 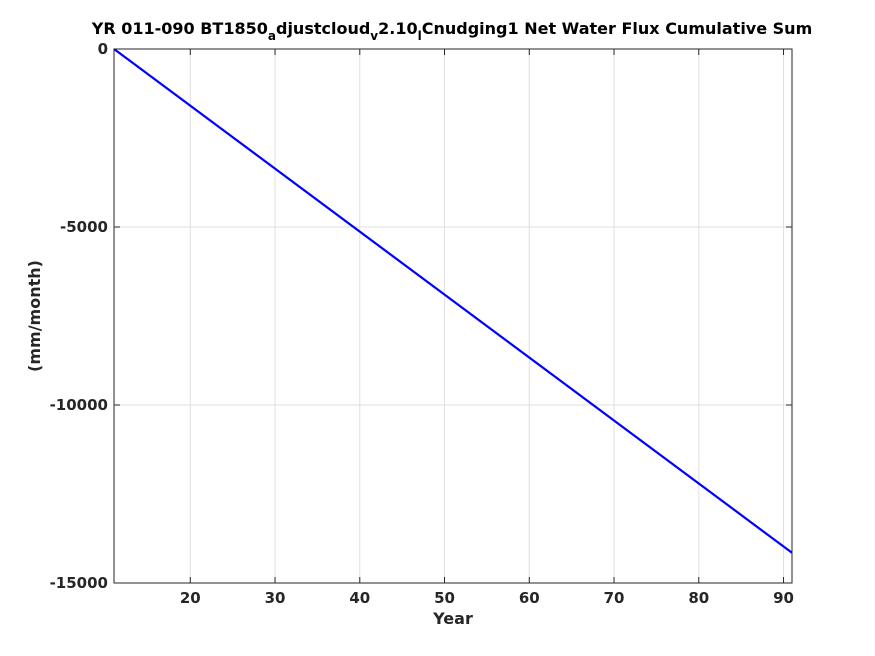 I want to click on chart-title-subscript-1: a, so click(x=272, y=36).